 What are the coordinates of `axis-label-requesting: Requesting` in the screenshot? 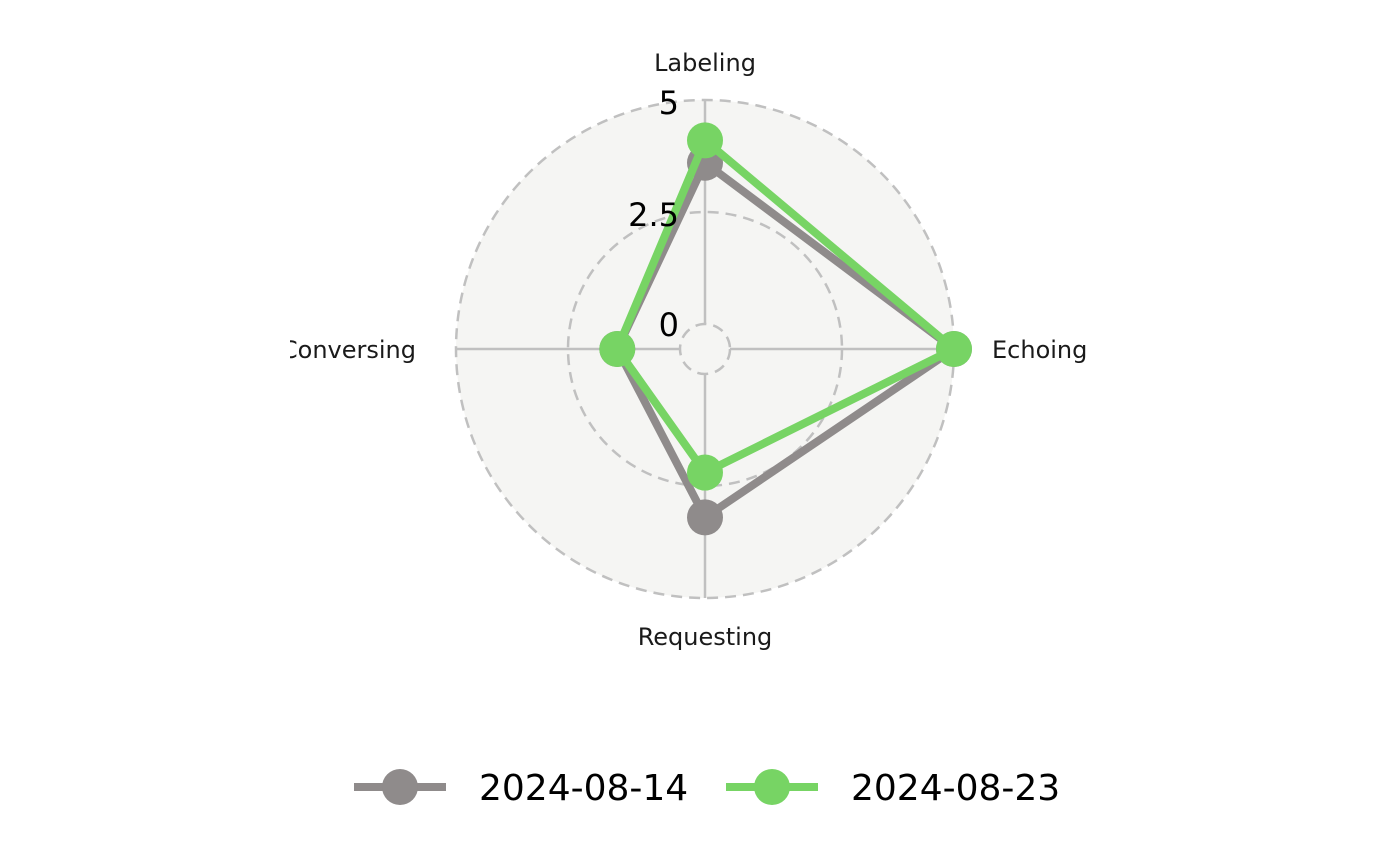 It's located at (705, 637).